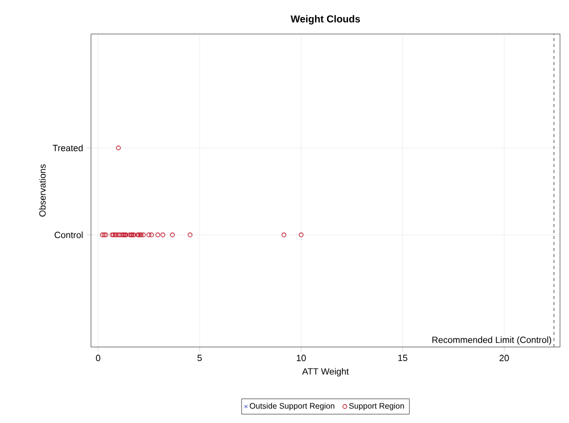  What do you see at coordinates (492, 340) in the screenshot?
I see `ref-line-label: Recommended Limit (Control)` at bounding box center [492, 340].